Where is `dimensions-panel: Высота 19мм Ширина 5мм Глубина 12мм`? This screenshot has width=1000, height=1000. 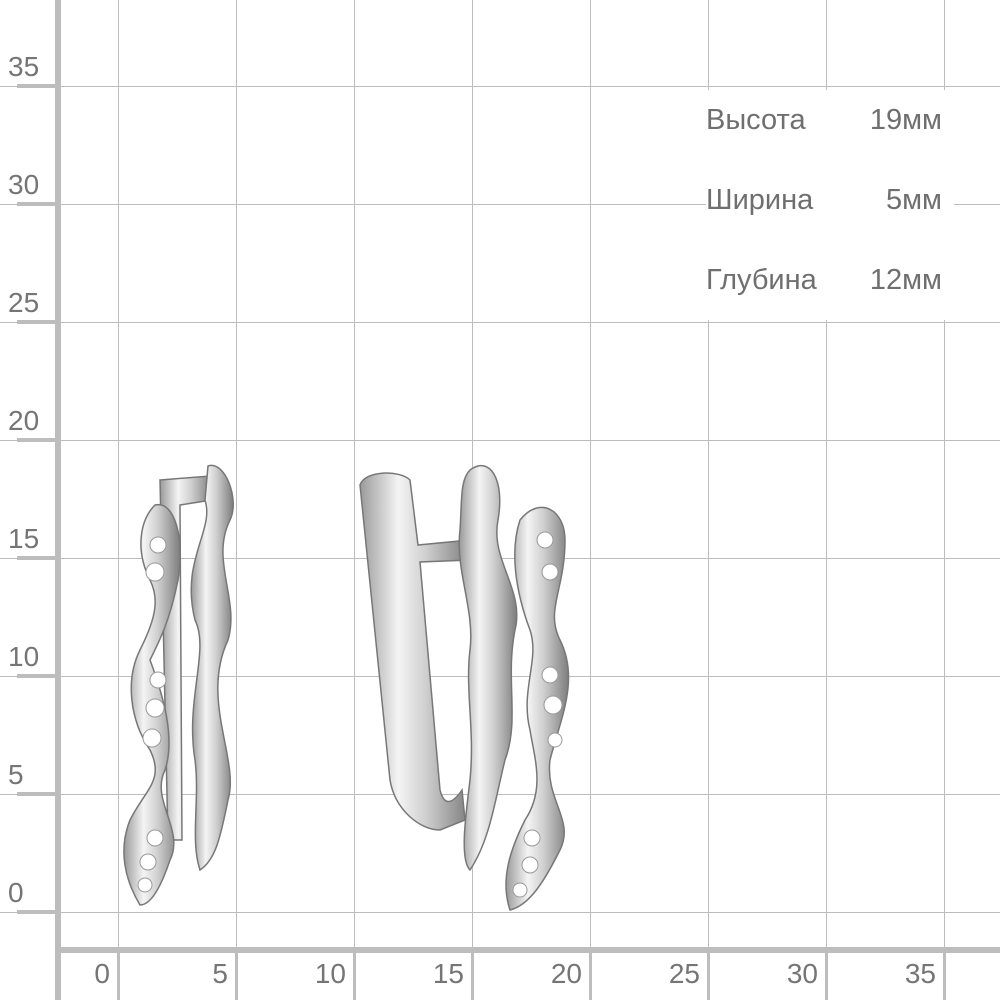
dimensions-panel: Высота 19мм Ширина 5мм Глубина 12мм is located at coordinates (830, 205).